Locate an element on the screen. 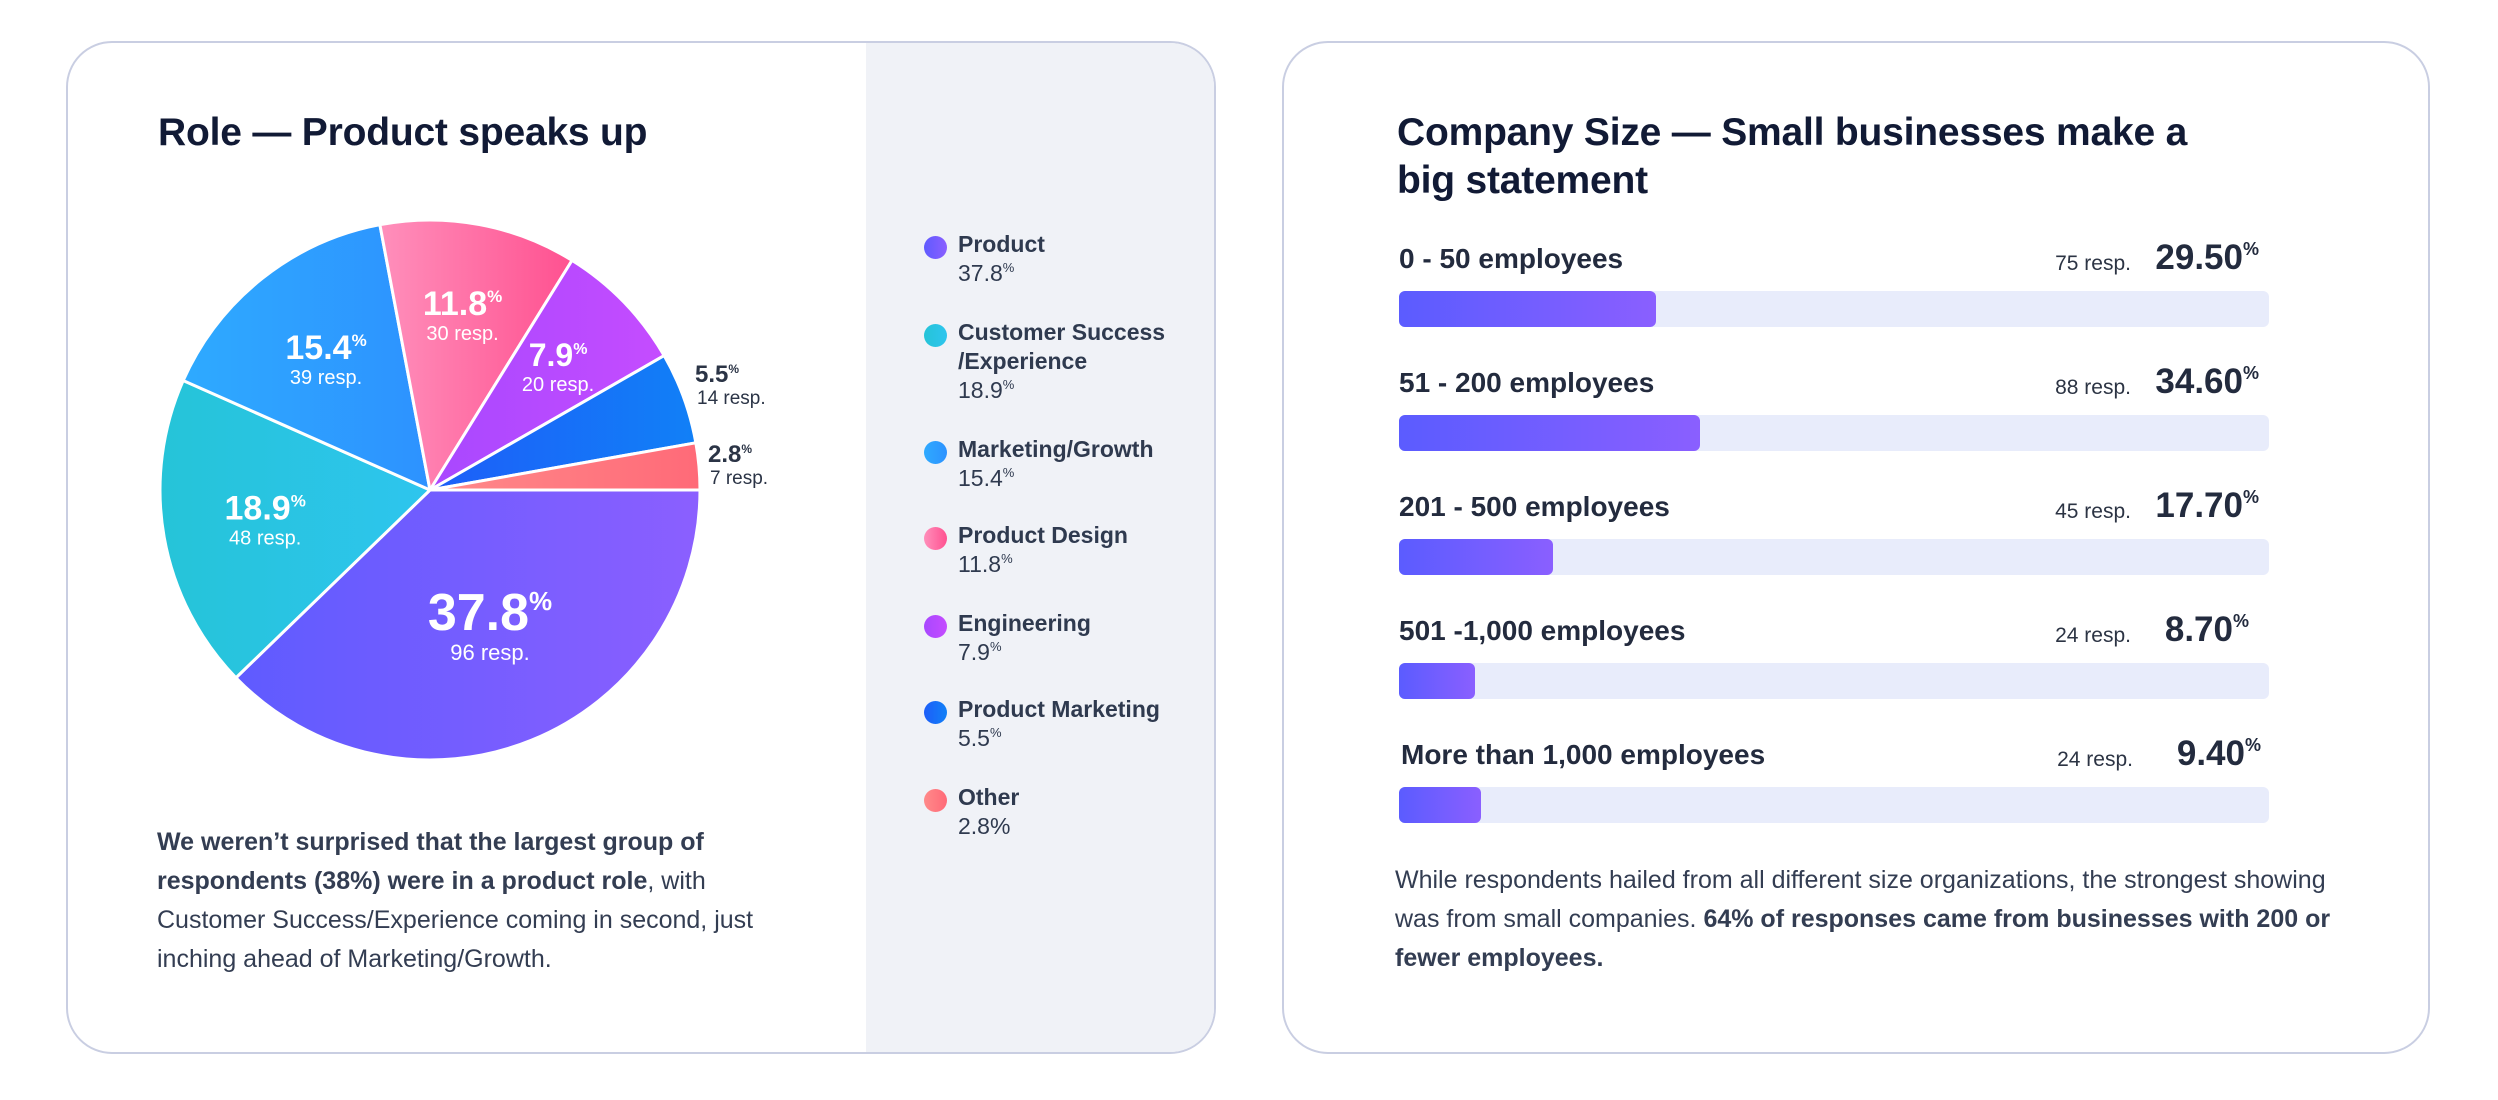 This screenshot has height=1100, width=2498. bar-responses-label: 45 resp. is located at coordinates (2093, 511).